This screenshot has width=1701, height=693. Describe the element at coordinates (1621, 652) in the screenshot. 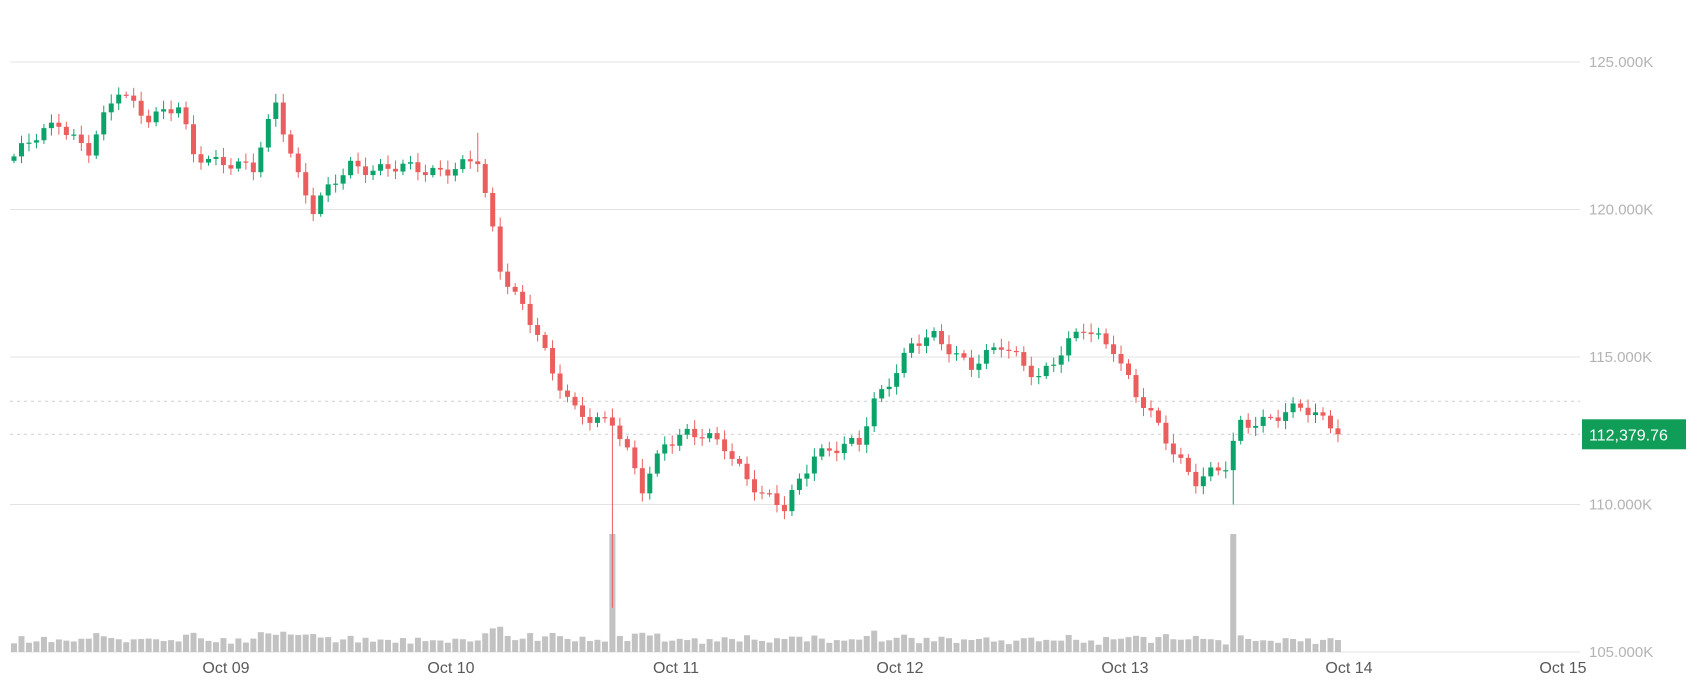

I see `y-tick-label: 105.000K` at that location.